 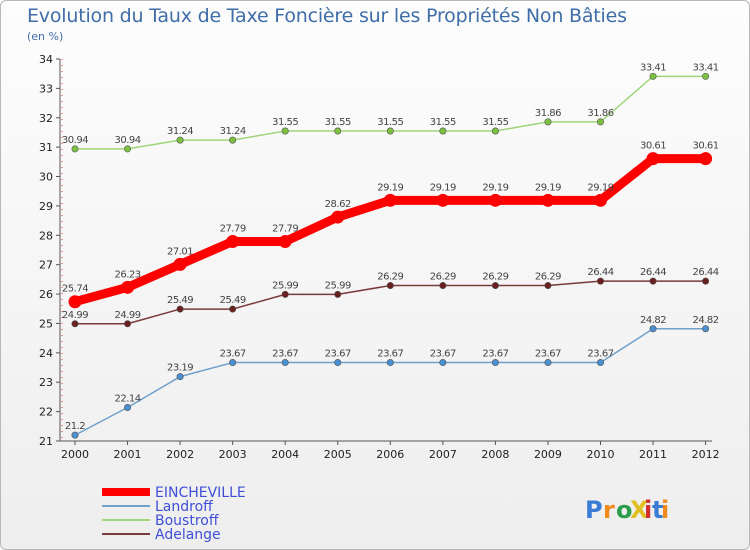 What do you see at coordinates (46, 118) in the screenshot?
I see `y-tick-label: 32` at bounding box center [46, 118].